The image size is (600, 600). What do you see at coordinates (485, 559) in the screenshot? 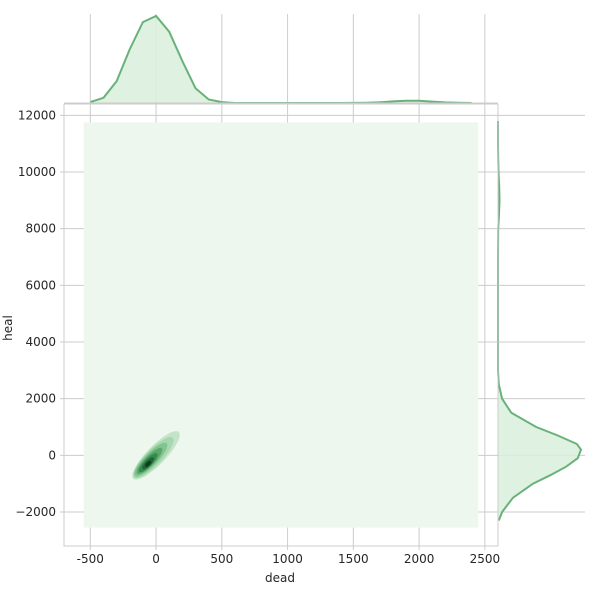
I see `x-tick-label: 2500` at bounding box center [485, 559].